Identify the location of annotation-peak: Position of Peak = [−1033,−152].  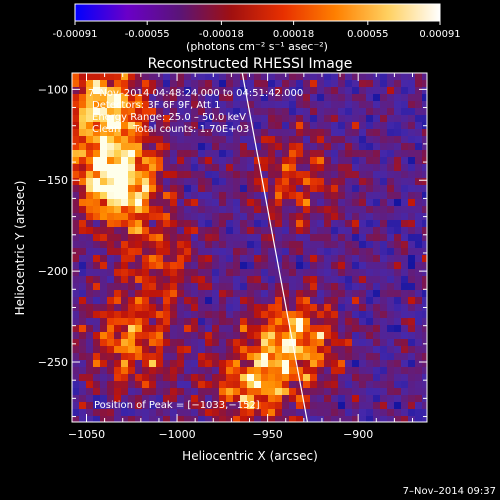
(177, 405).